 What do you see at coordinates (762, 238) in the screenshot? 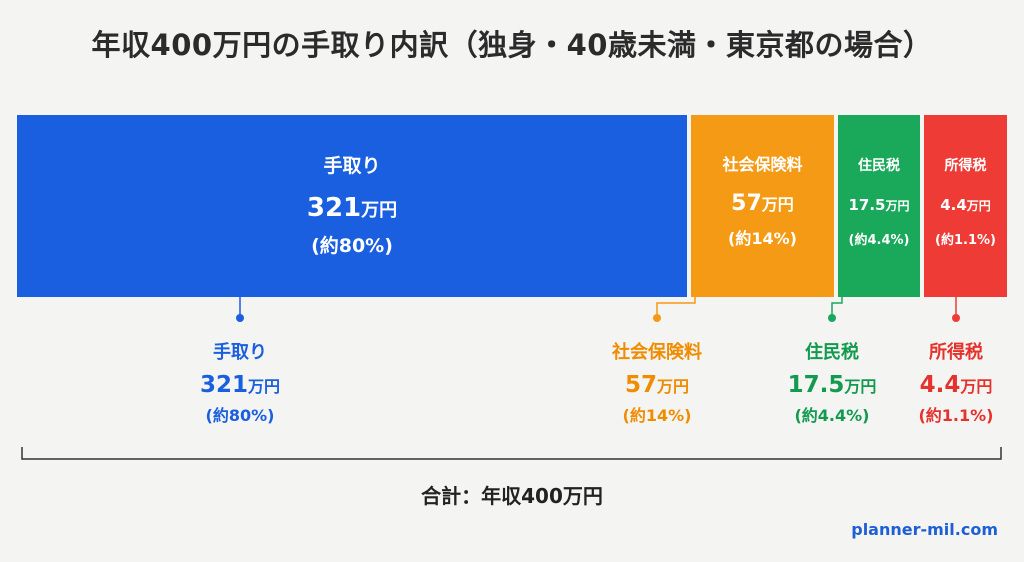
I see `bar-percent-2: (約14%)` at bounding box center [762, 238].